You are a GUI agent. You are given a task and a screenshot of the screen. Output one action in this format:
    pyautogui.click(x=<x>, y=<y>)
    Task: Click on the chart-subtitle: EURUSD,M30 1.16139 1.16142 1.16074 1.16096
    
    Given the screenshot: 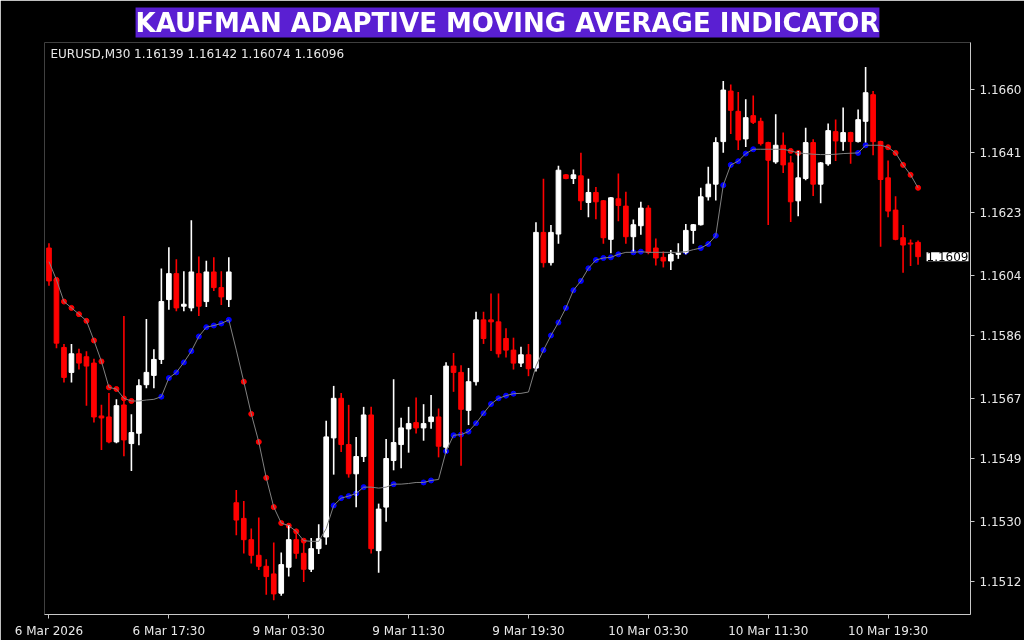 What is the action you would take?
    pyautogui.click(x=197, y=53)
    